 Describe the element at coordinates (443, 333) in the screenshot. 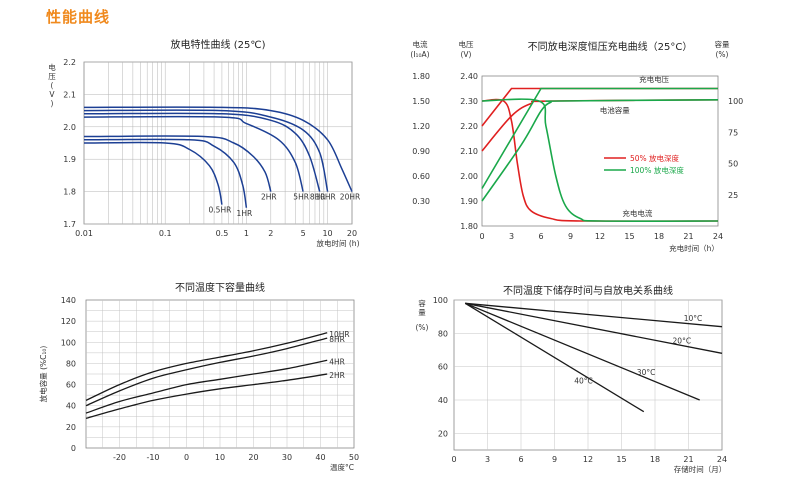

I see `y-tick-label: 80` at that location.